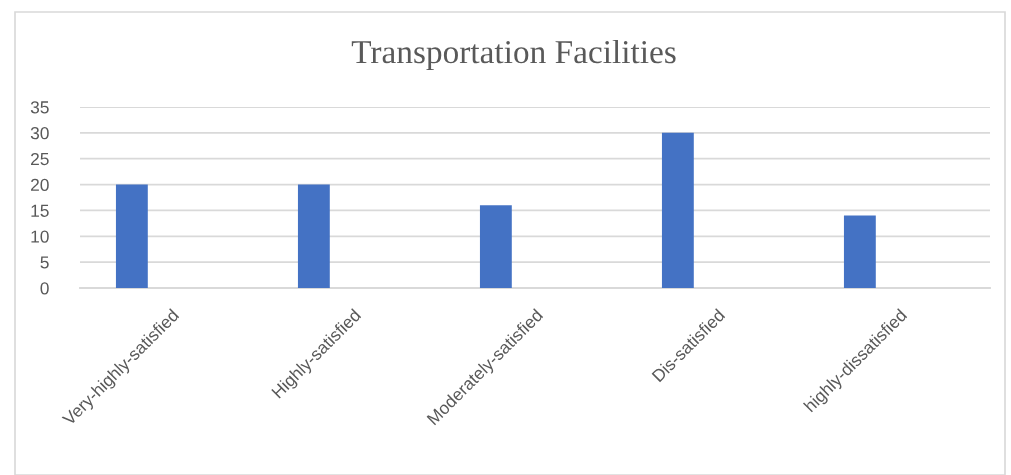 The image size is (1011, 475). I want to click on y-tick-label: 10, so click(40, 236).